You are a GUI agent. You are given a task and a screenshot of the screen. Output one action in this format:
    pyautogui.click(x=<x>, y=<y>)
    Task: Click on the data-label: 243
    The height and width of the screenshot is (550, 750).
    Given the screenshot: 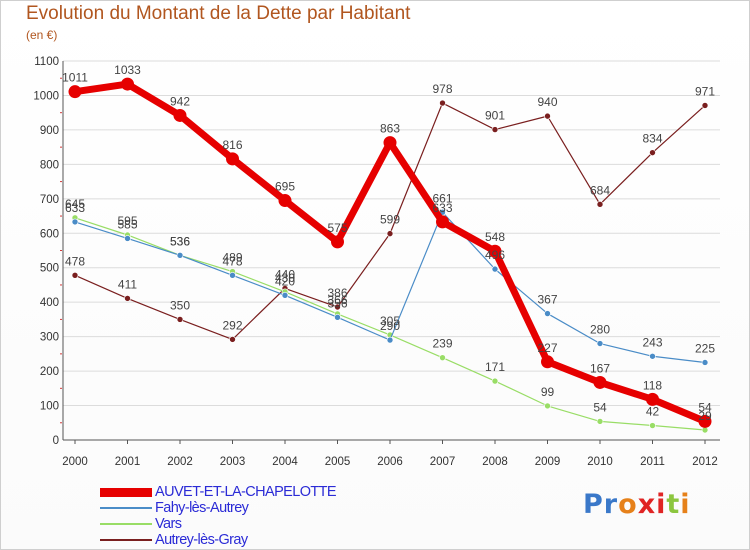 What is the action you would take?
    pyautogui.click(x=652, y=342)
    